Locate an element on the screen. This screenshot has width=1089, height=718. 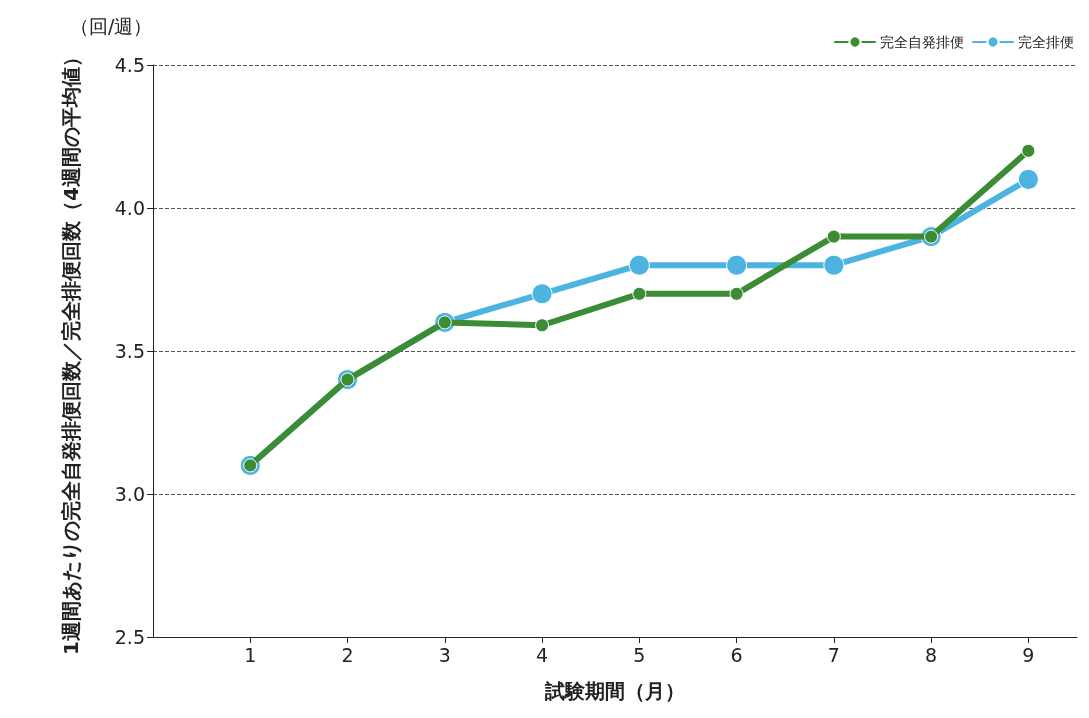
text: （回/週） is located at coordinates (111, 25).